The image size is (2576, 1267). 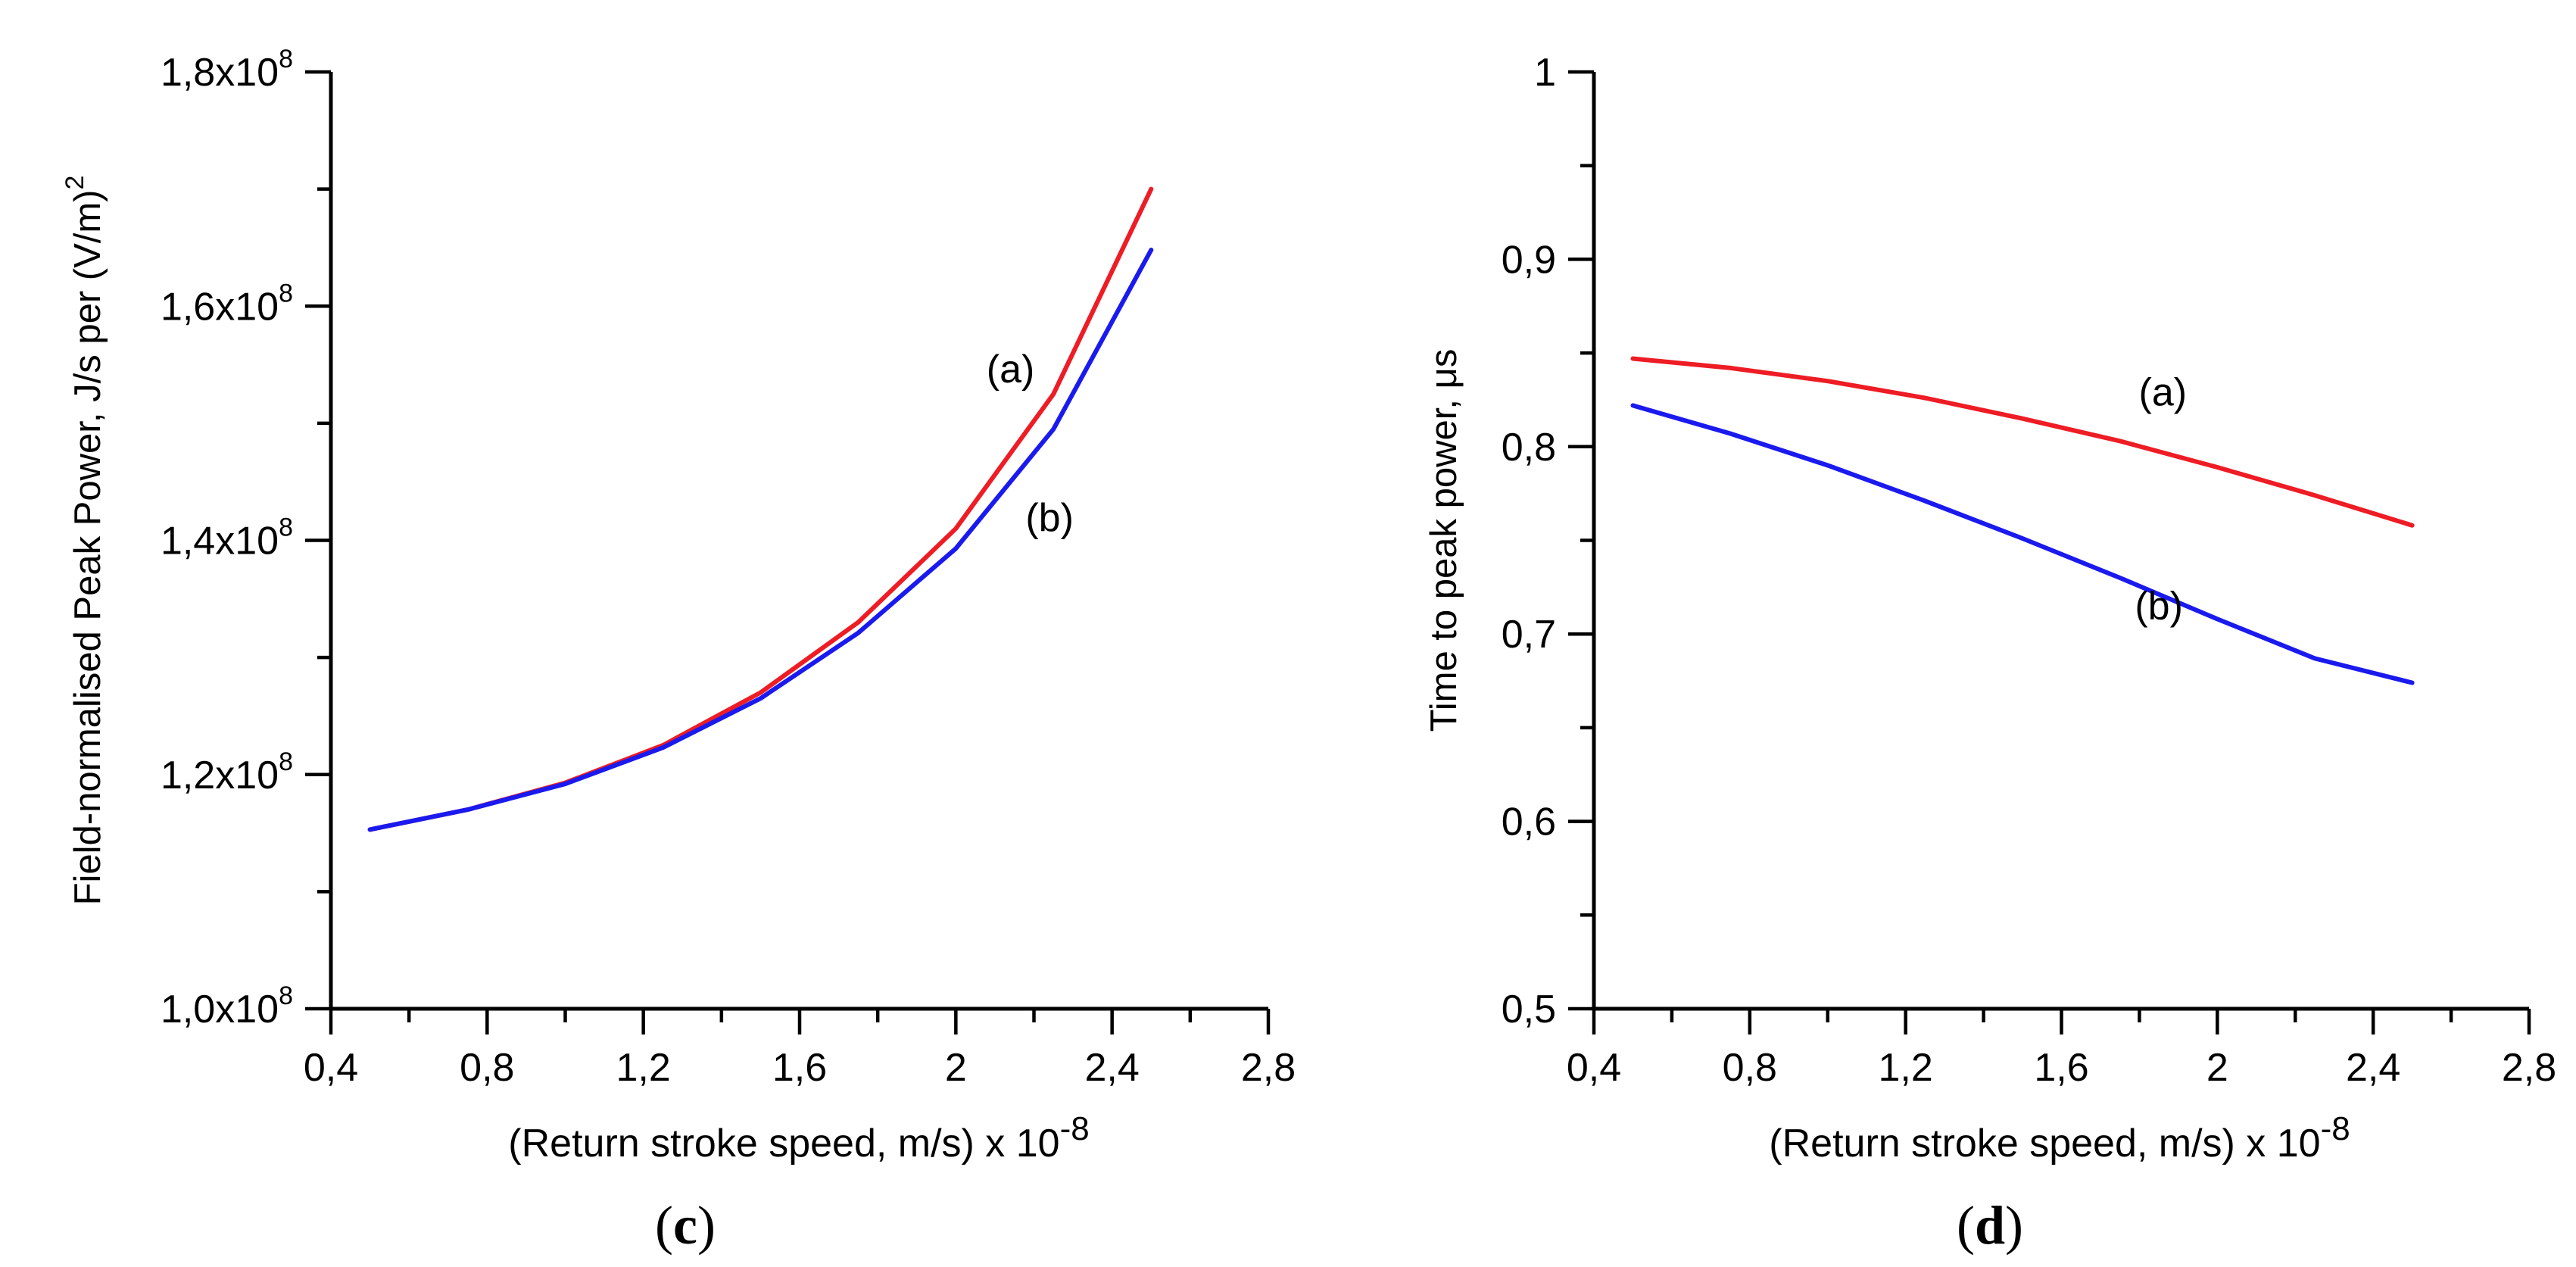 I want to click on series-line-a, so click(x=2022, y=442).